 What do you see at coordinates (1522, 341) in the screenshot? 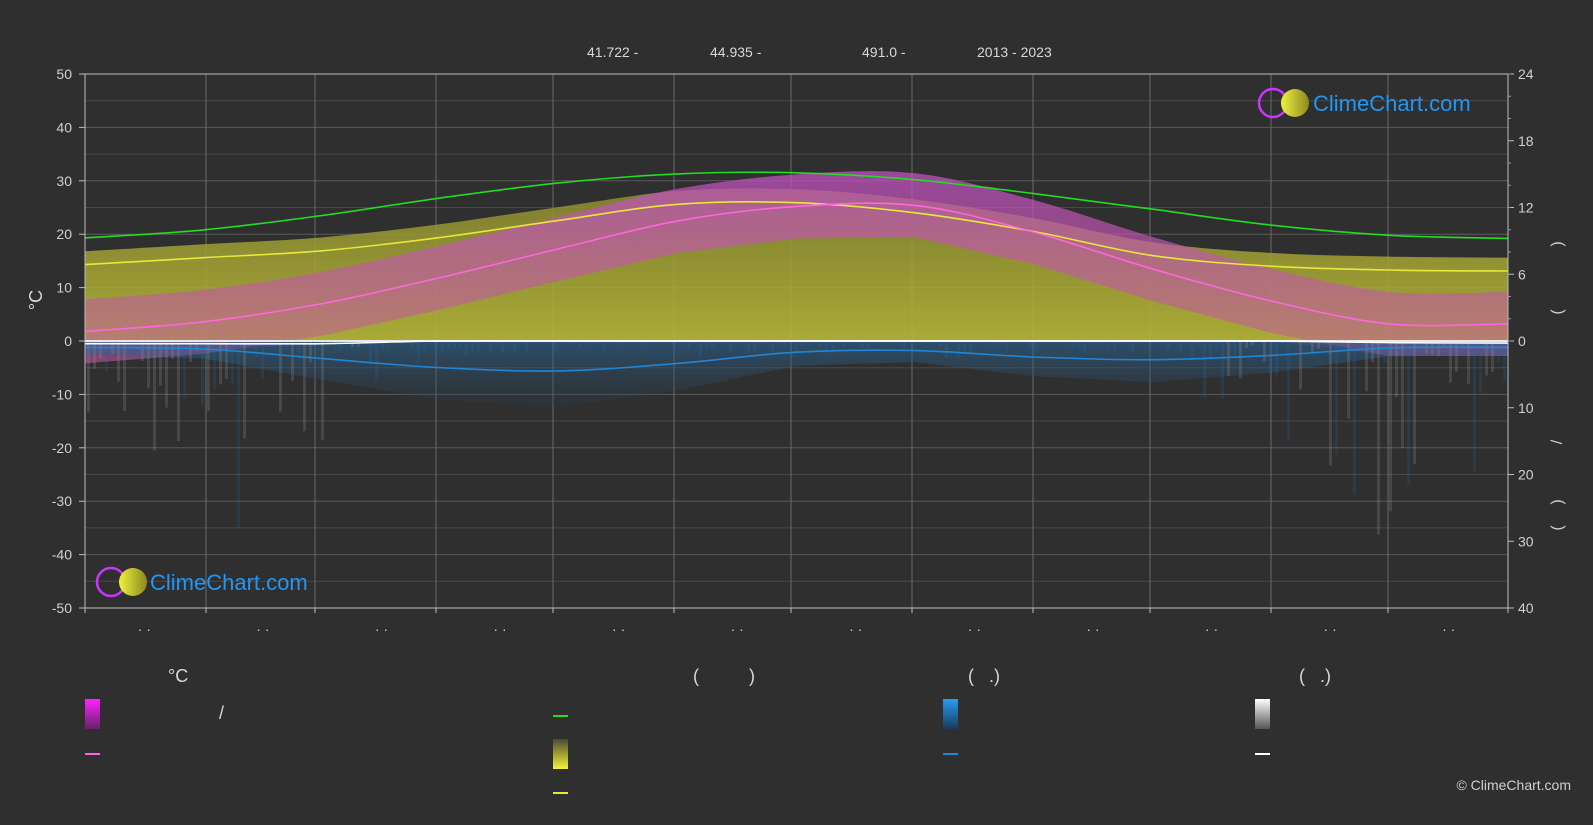
I see `y2-tick-label: 0` at bounding box center [1522, 341].